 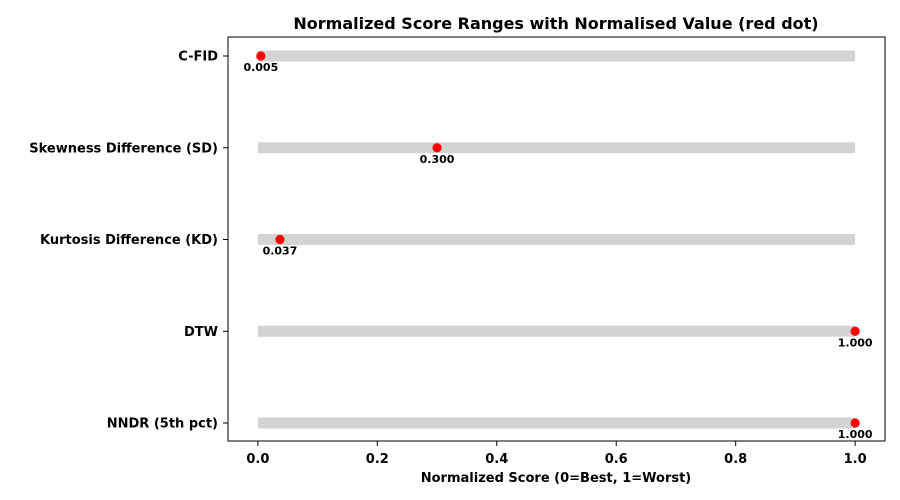 I want to click on x-tick-label: 0.2, so click(x=377, y=459).